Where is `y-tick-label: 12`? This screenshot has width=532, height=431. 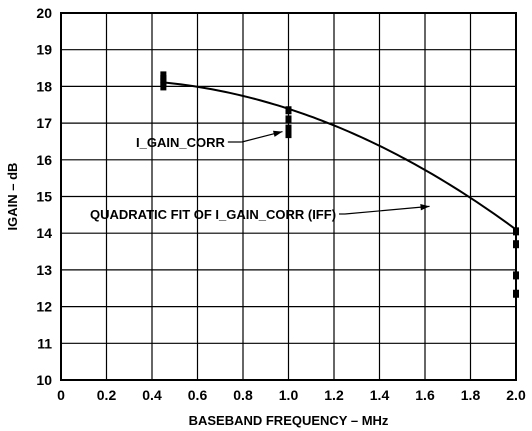
y-tick-label: 12 is located at coordinates (44, 307).